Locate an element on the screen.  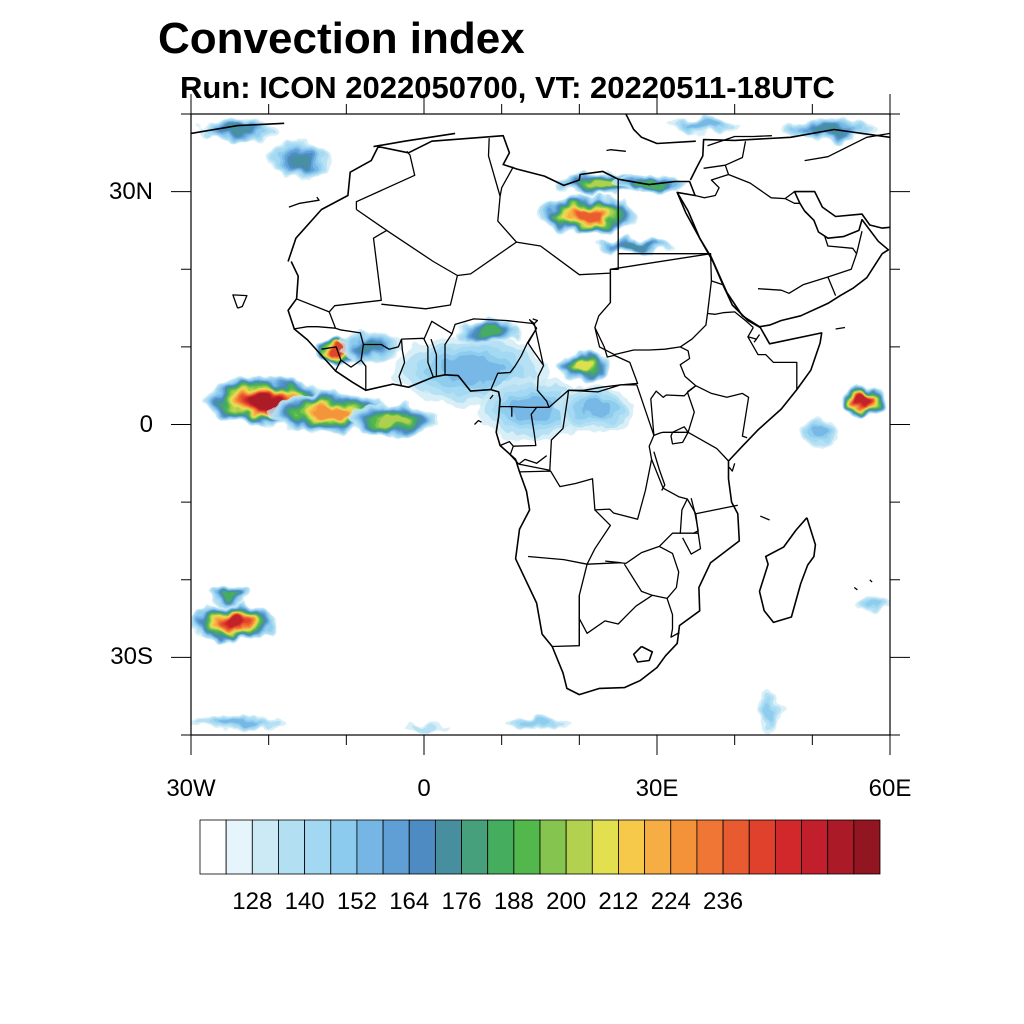
x-tick-label: 60E is located at coordinates (890, 788).